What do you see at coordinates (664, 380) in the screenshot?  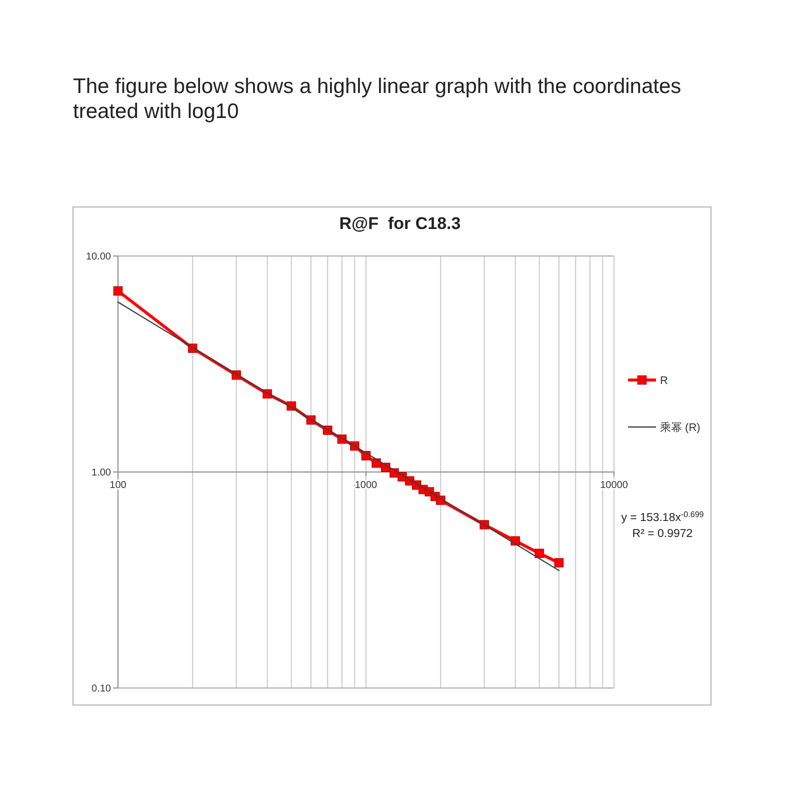 I see `legend-label: R` at bounding box center [664, 380].